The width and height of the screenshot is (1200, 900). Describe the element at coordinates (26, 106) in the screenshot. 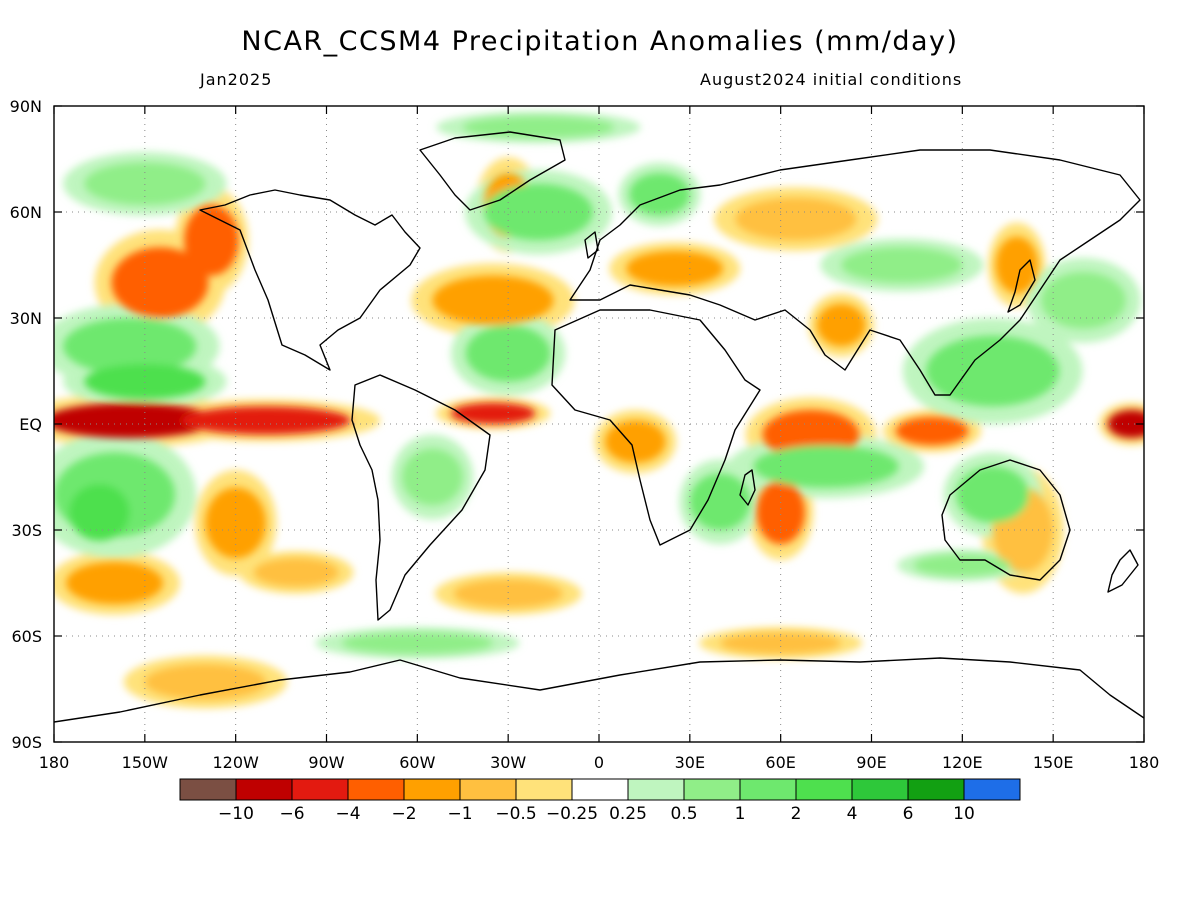

I see `lat-label: 90N` at that location.